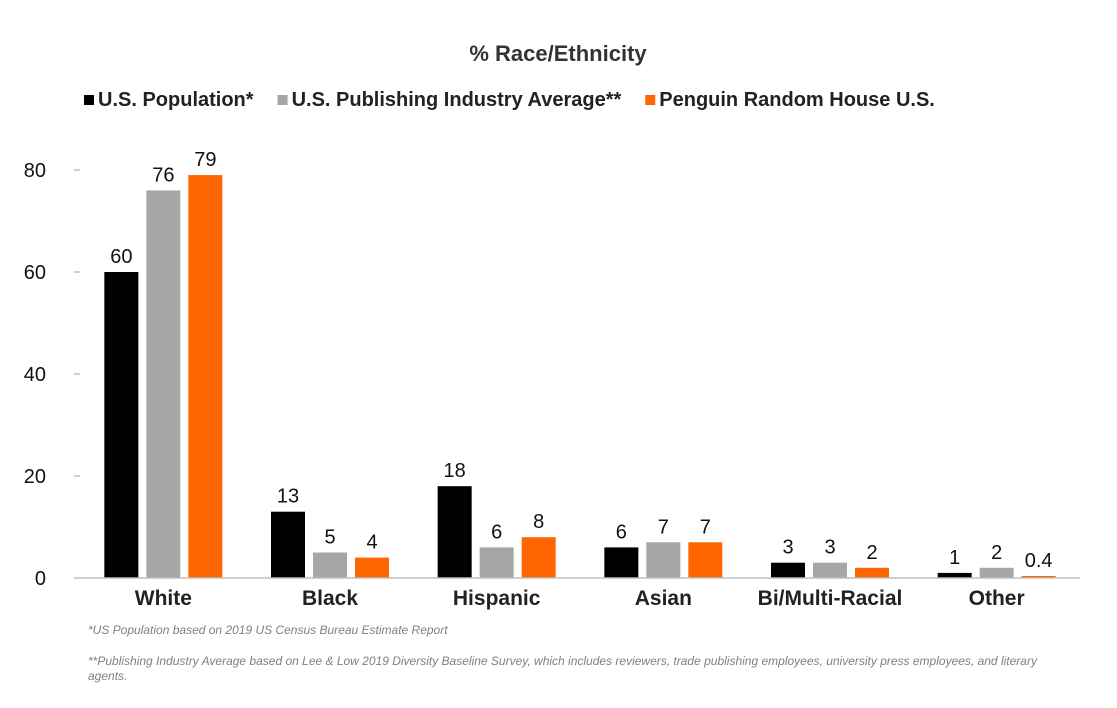 The width and height of the screenshot is (1117, 708). What do you see at coordinates (163, 175) in the screenshot?
I see `data-label-u-s-publishing-industry-average-white: 76` at bounding box center [163, 175].